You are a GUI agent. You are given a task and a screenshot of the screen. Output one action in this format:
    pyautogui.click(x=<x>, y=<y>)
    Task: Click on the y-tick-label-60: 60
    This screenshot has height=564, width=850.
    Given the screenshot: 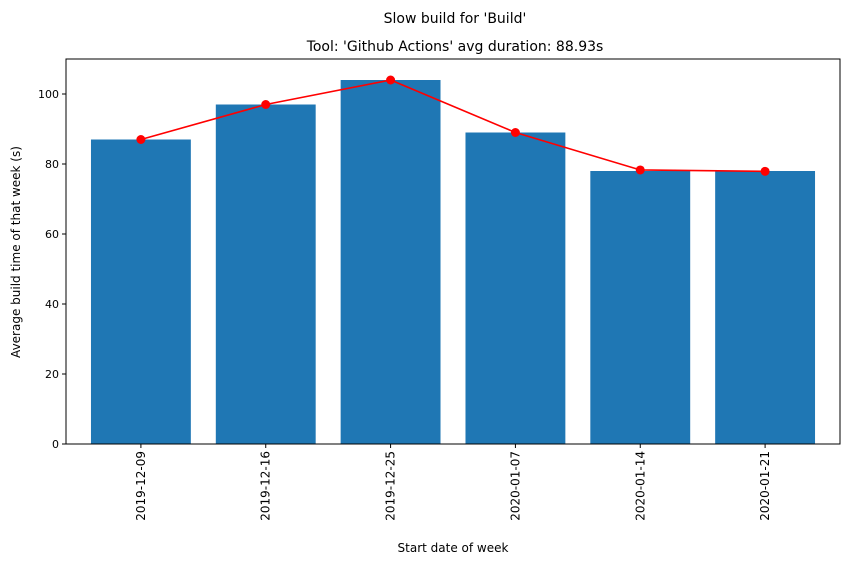 What is the action you would take?
    pyautogui.click(x=52, y=234)
    